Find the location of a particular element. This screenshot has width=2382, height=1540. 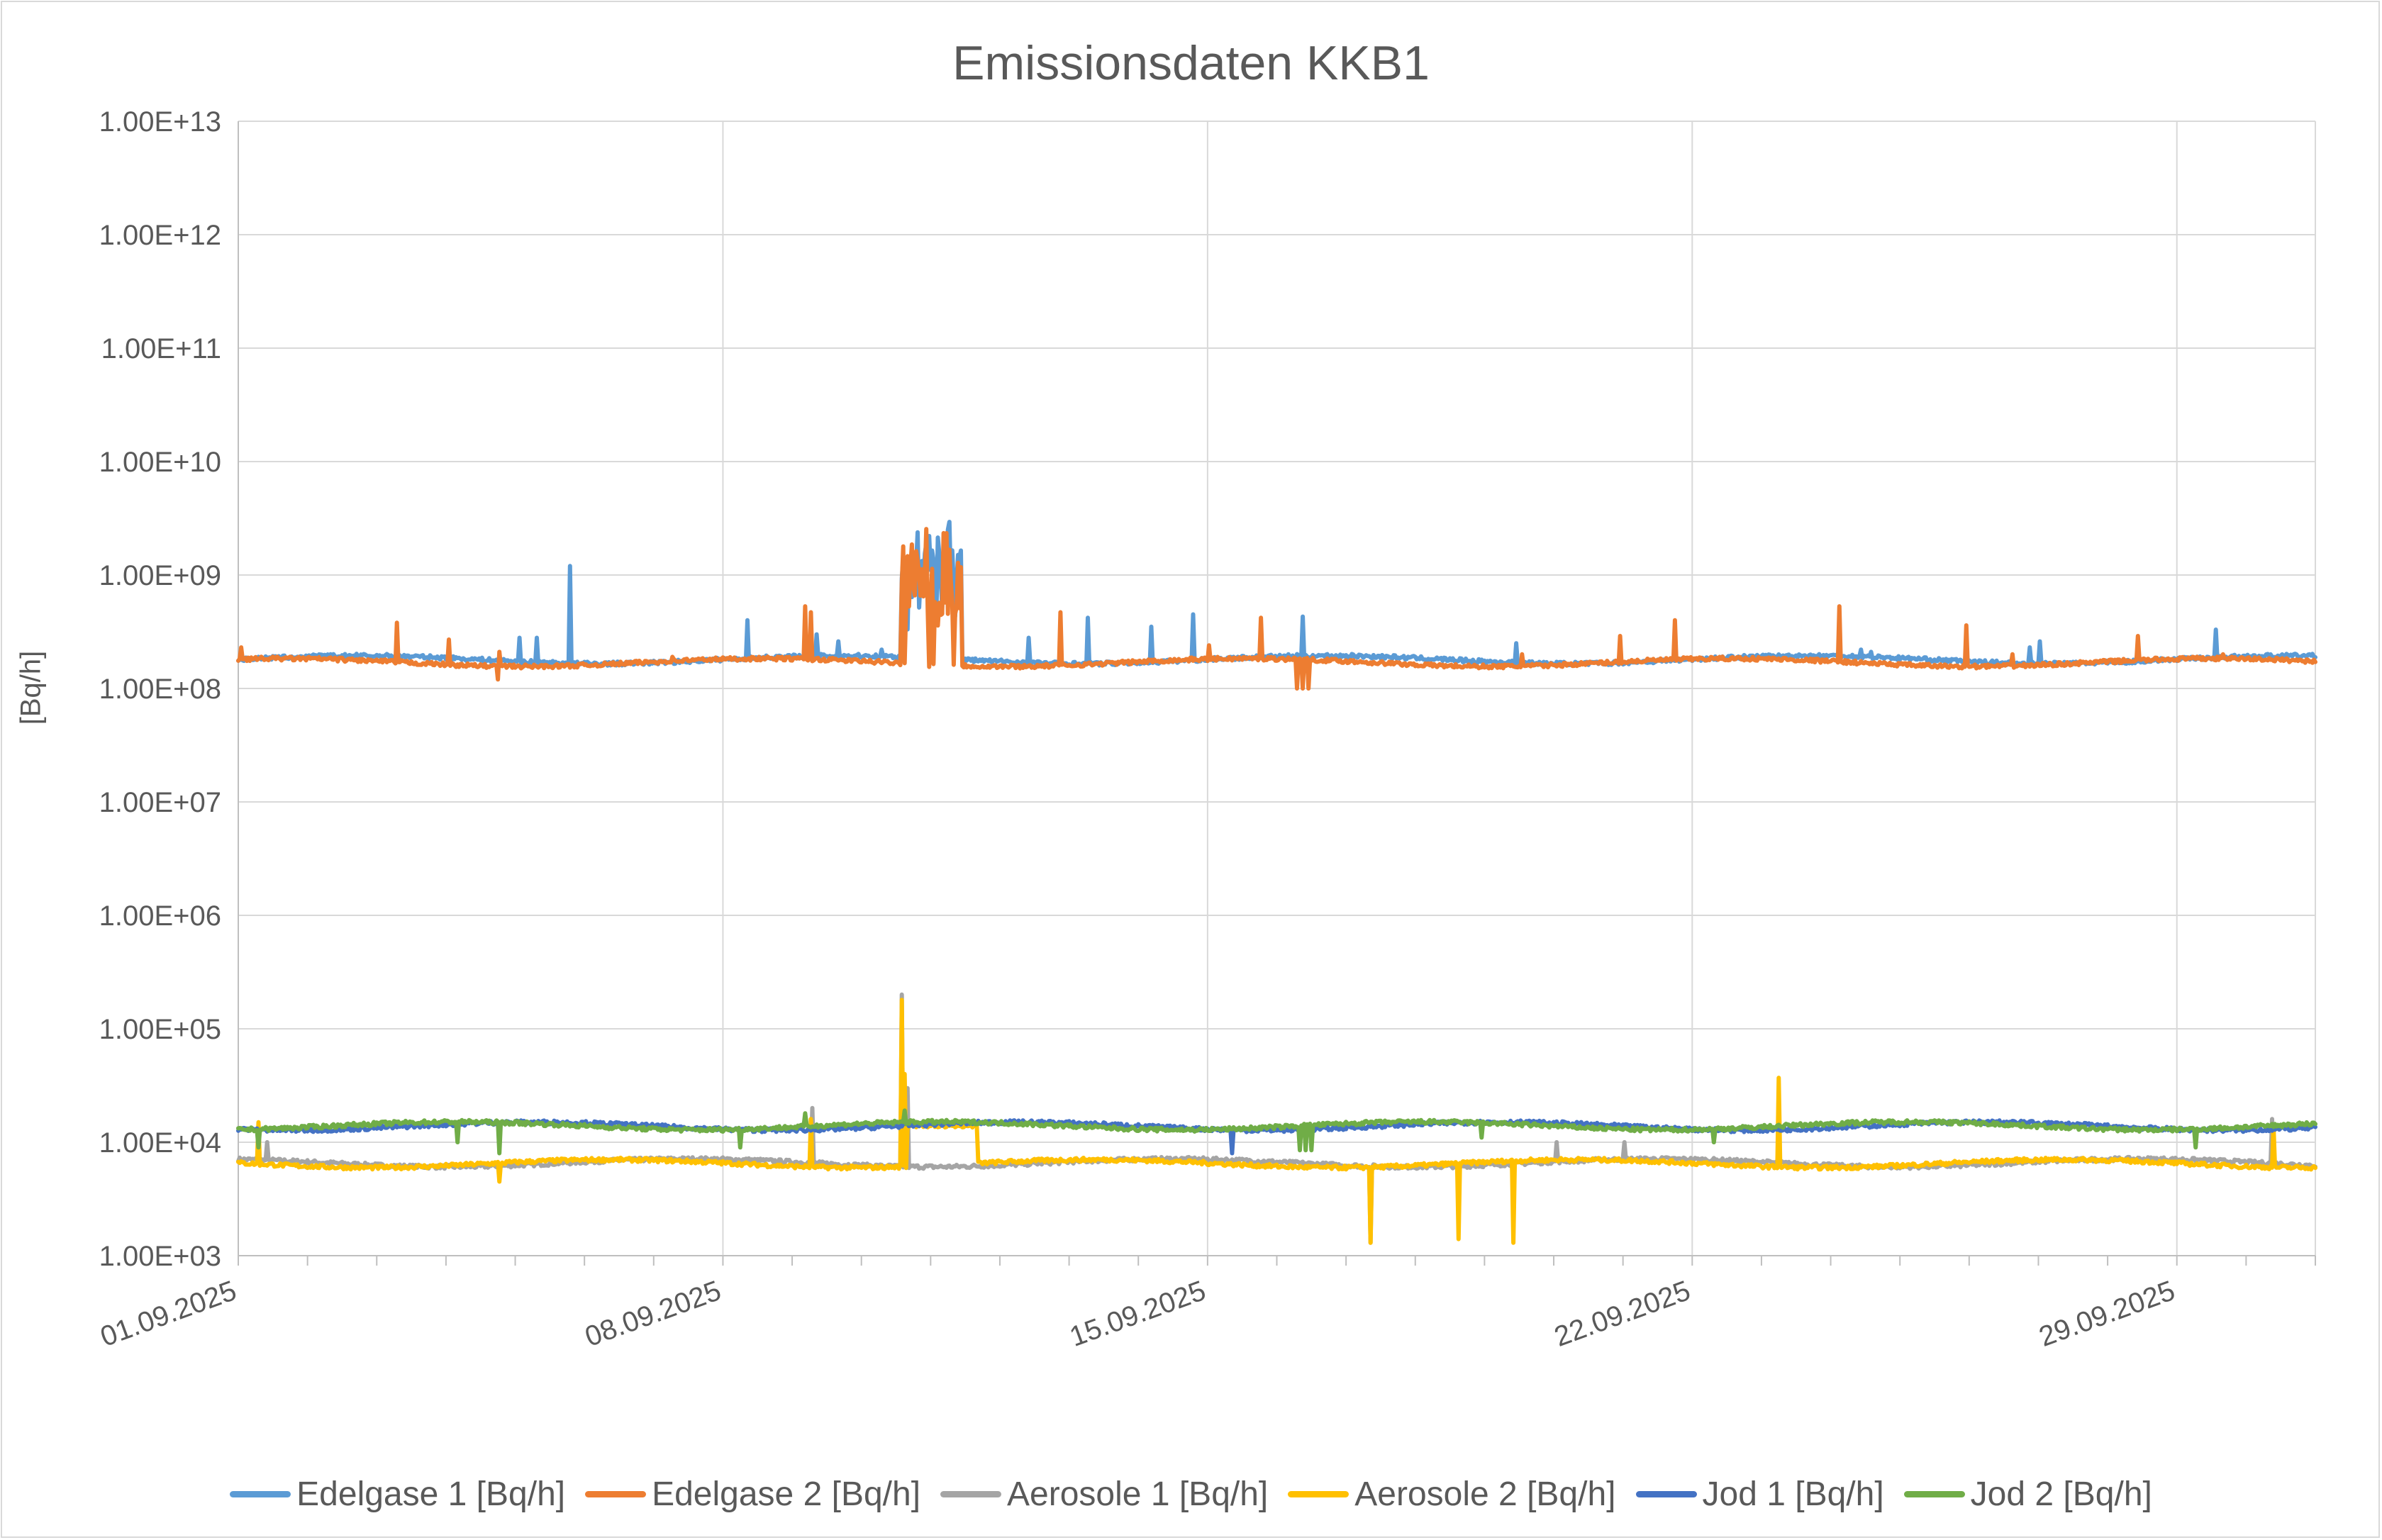

legend-label: Aerosole 1 [Bq/h] is located at coordinates (1138, 1494).